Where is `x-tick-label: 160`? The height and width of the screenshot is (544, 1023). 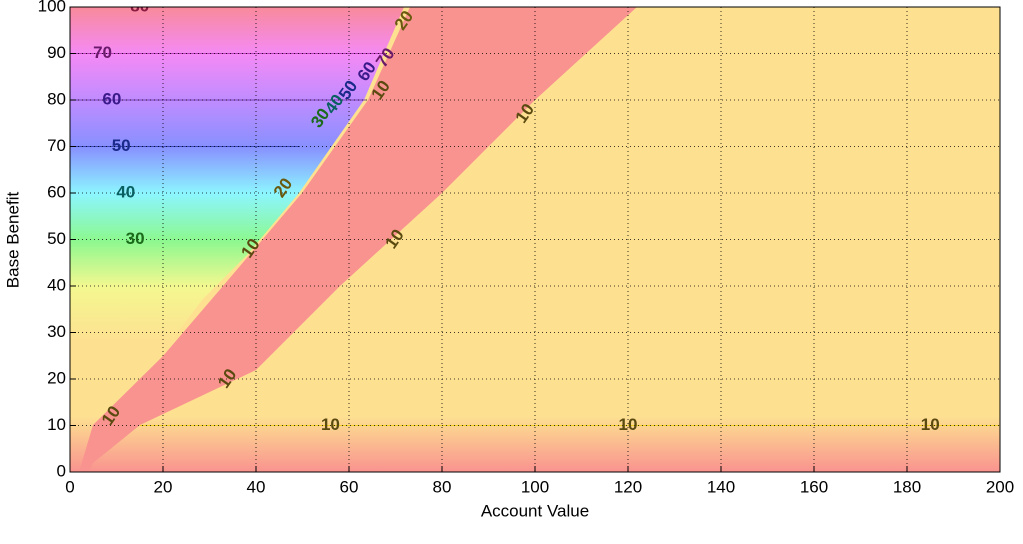
x-tick-label: 160 is located at coordinates (814, 486).